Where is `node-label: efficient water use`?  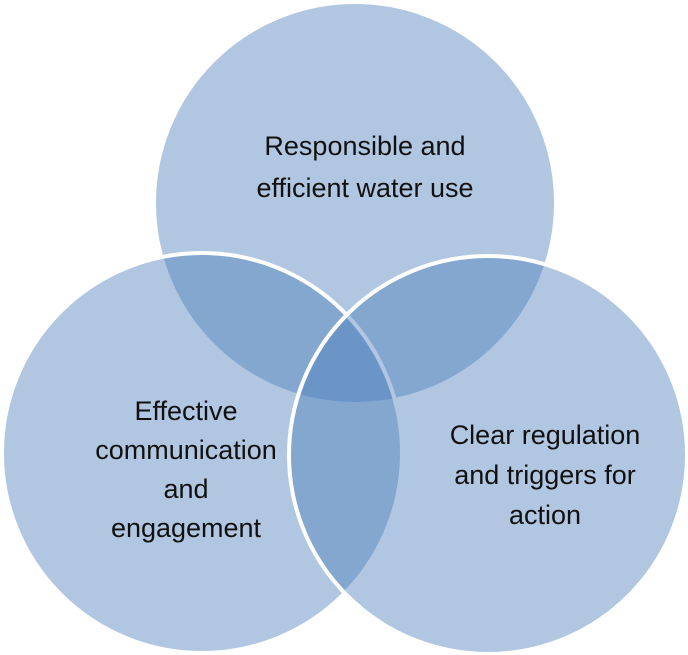
node-label: efficient water use is located at coordinates (364, 188).